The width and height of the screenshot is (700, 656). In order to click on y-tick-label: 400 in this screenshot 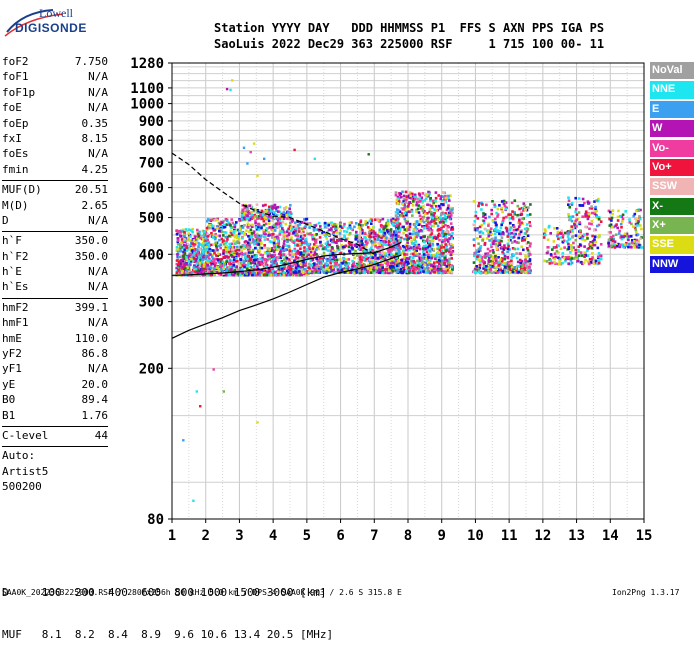, I will do `click(151, 255)`.